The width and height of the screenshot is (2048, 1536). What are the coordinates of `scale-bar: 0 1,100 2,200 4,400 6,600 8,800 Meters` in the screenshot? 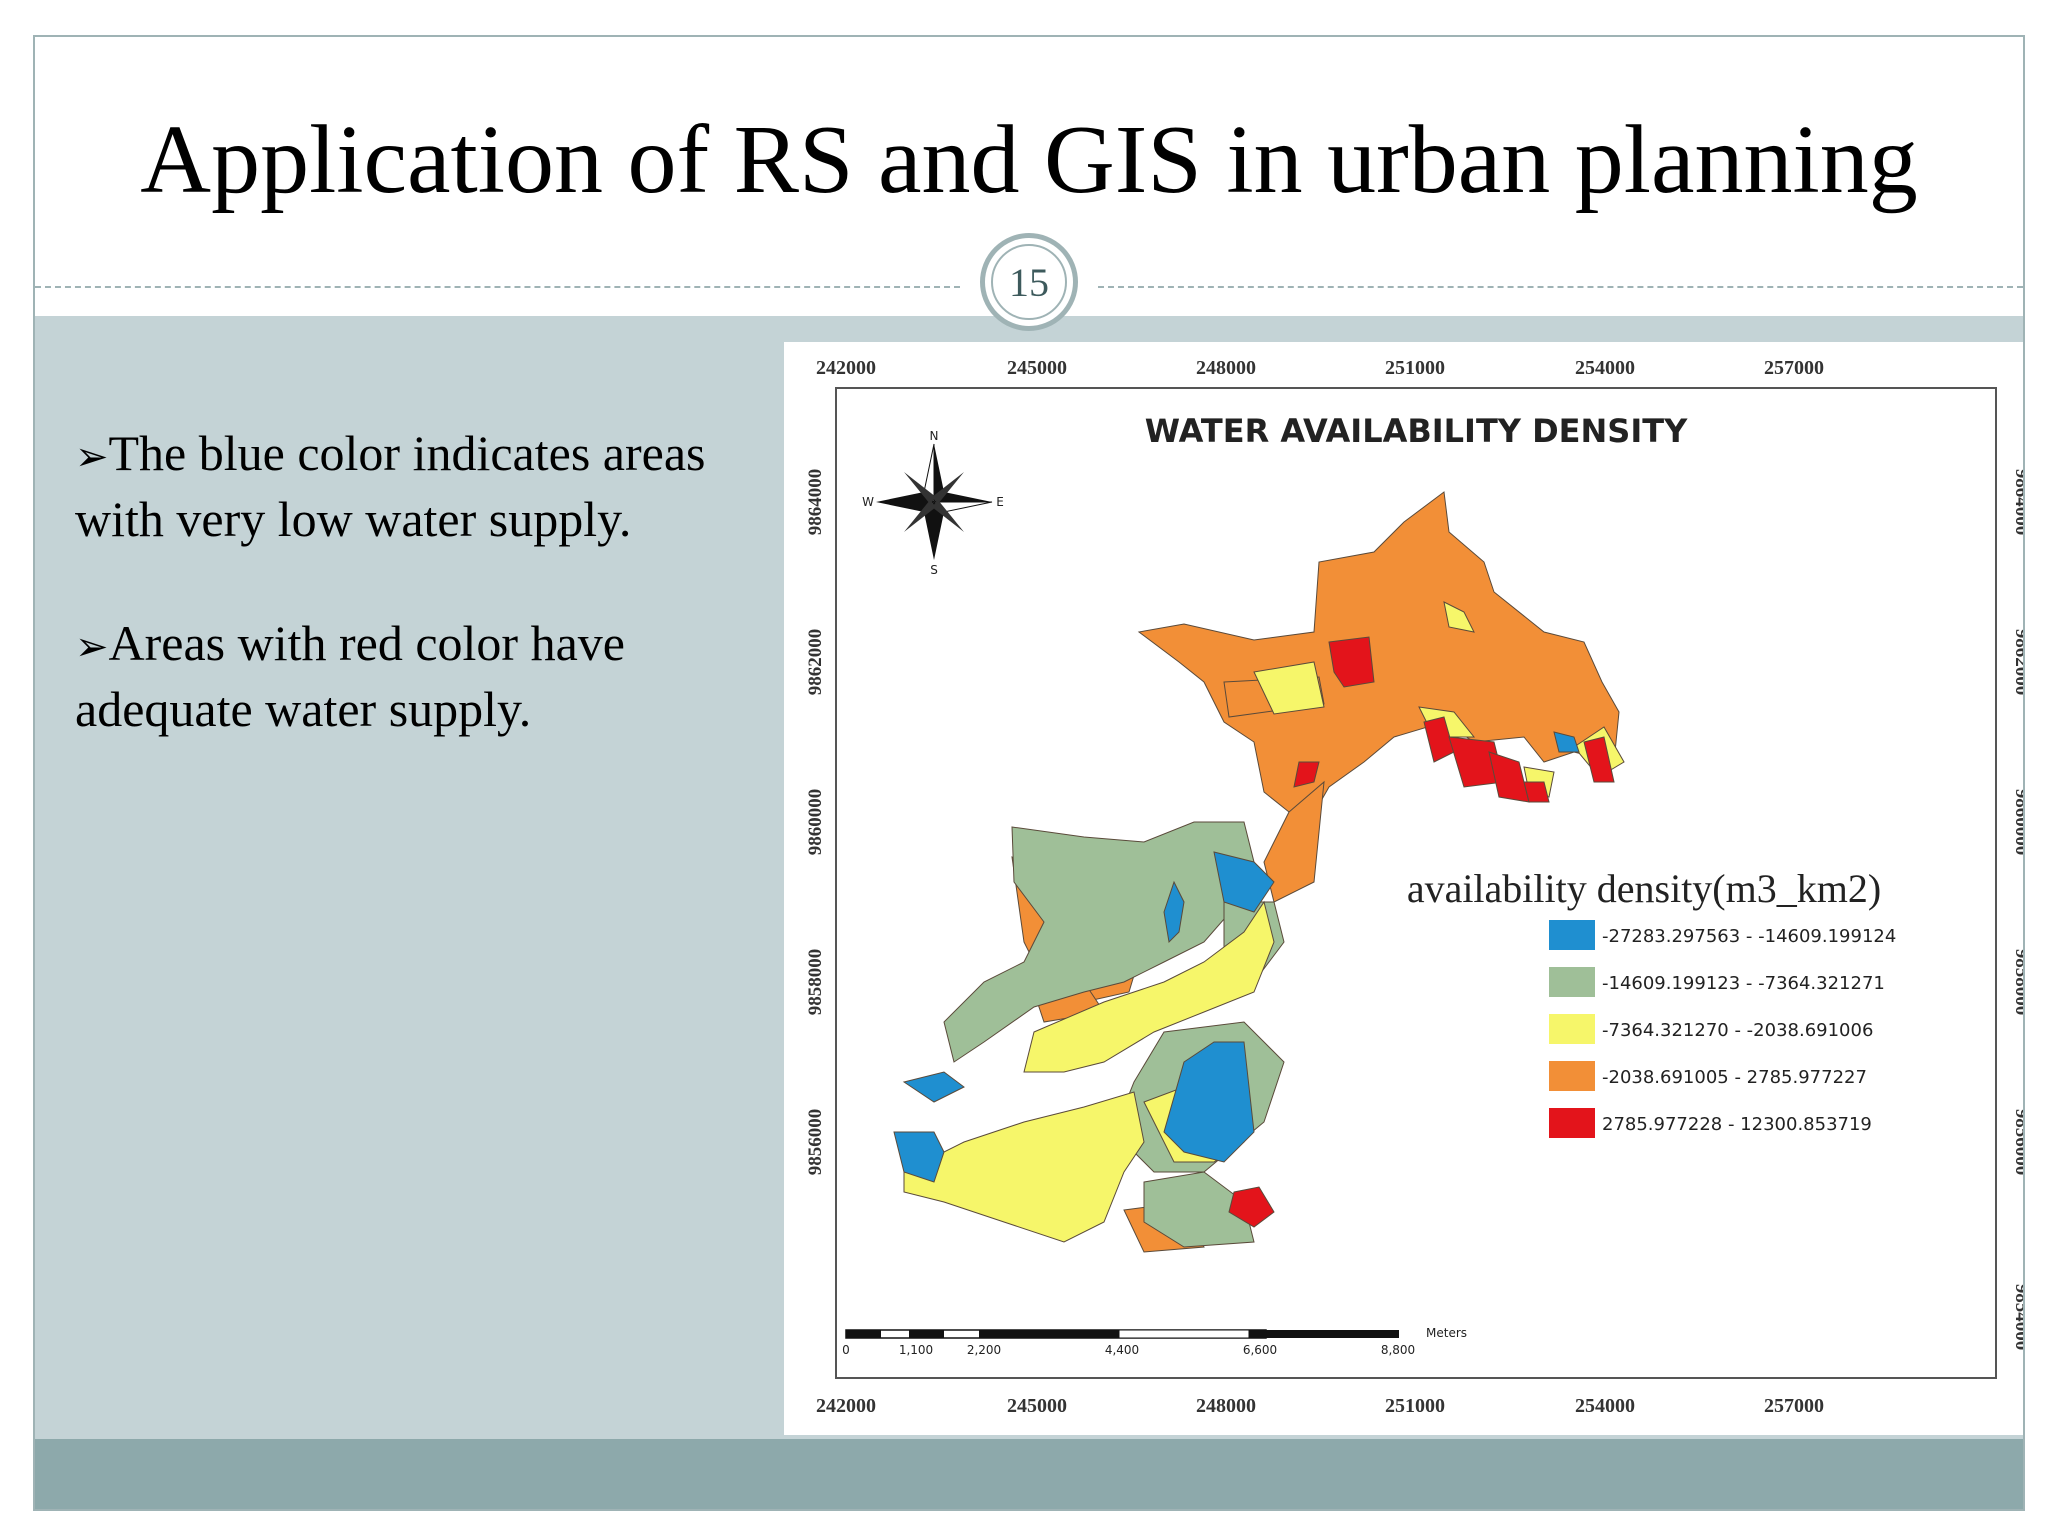 It's located at (1154, 1341).